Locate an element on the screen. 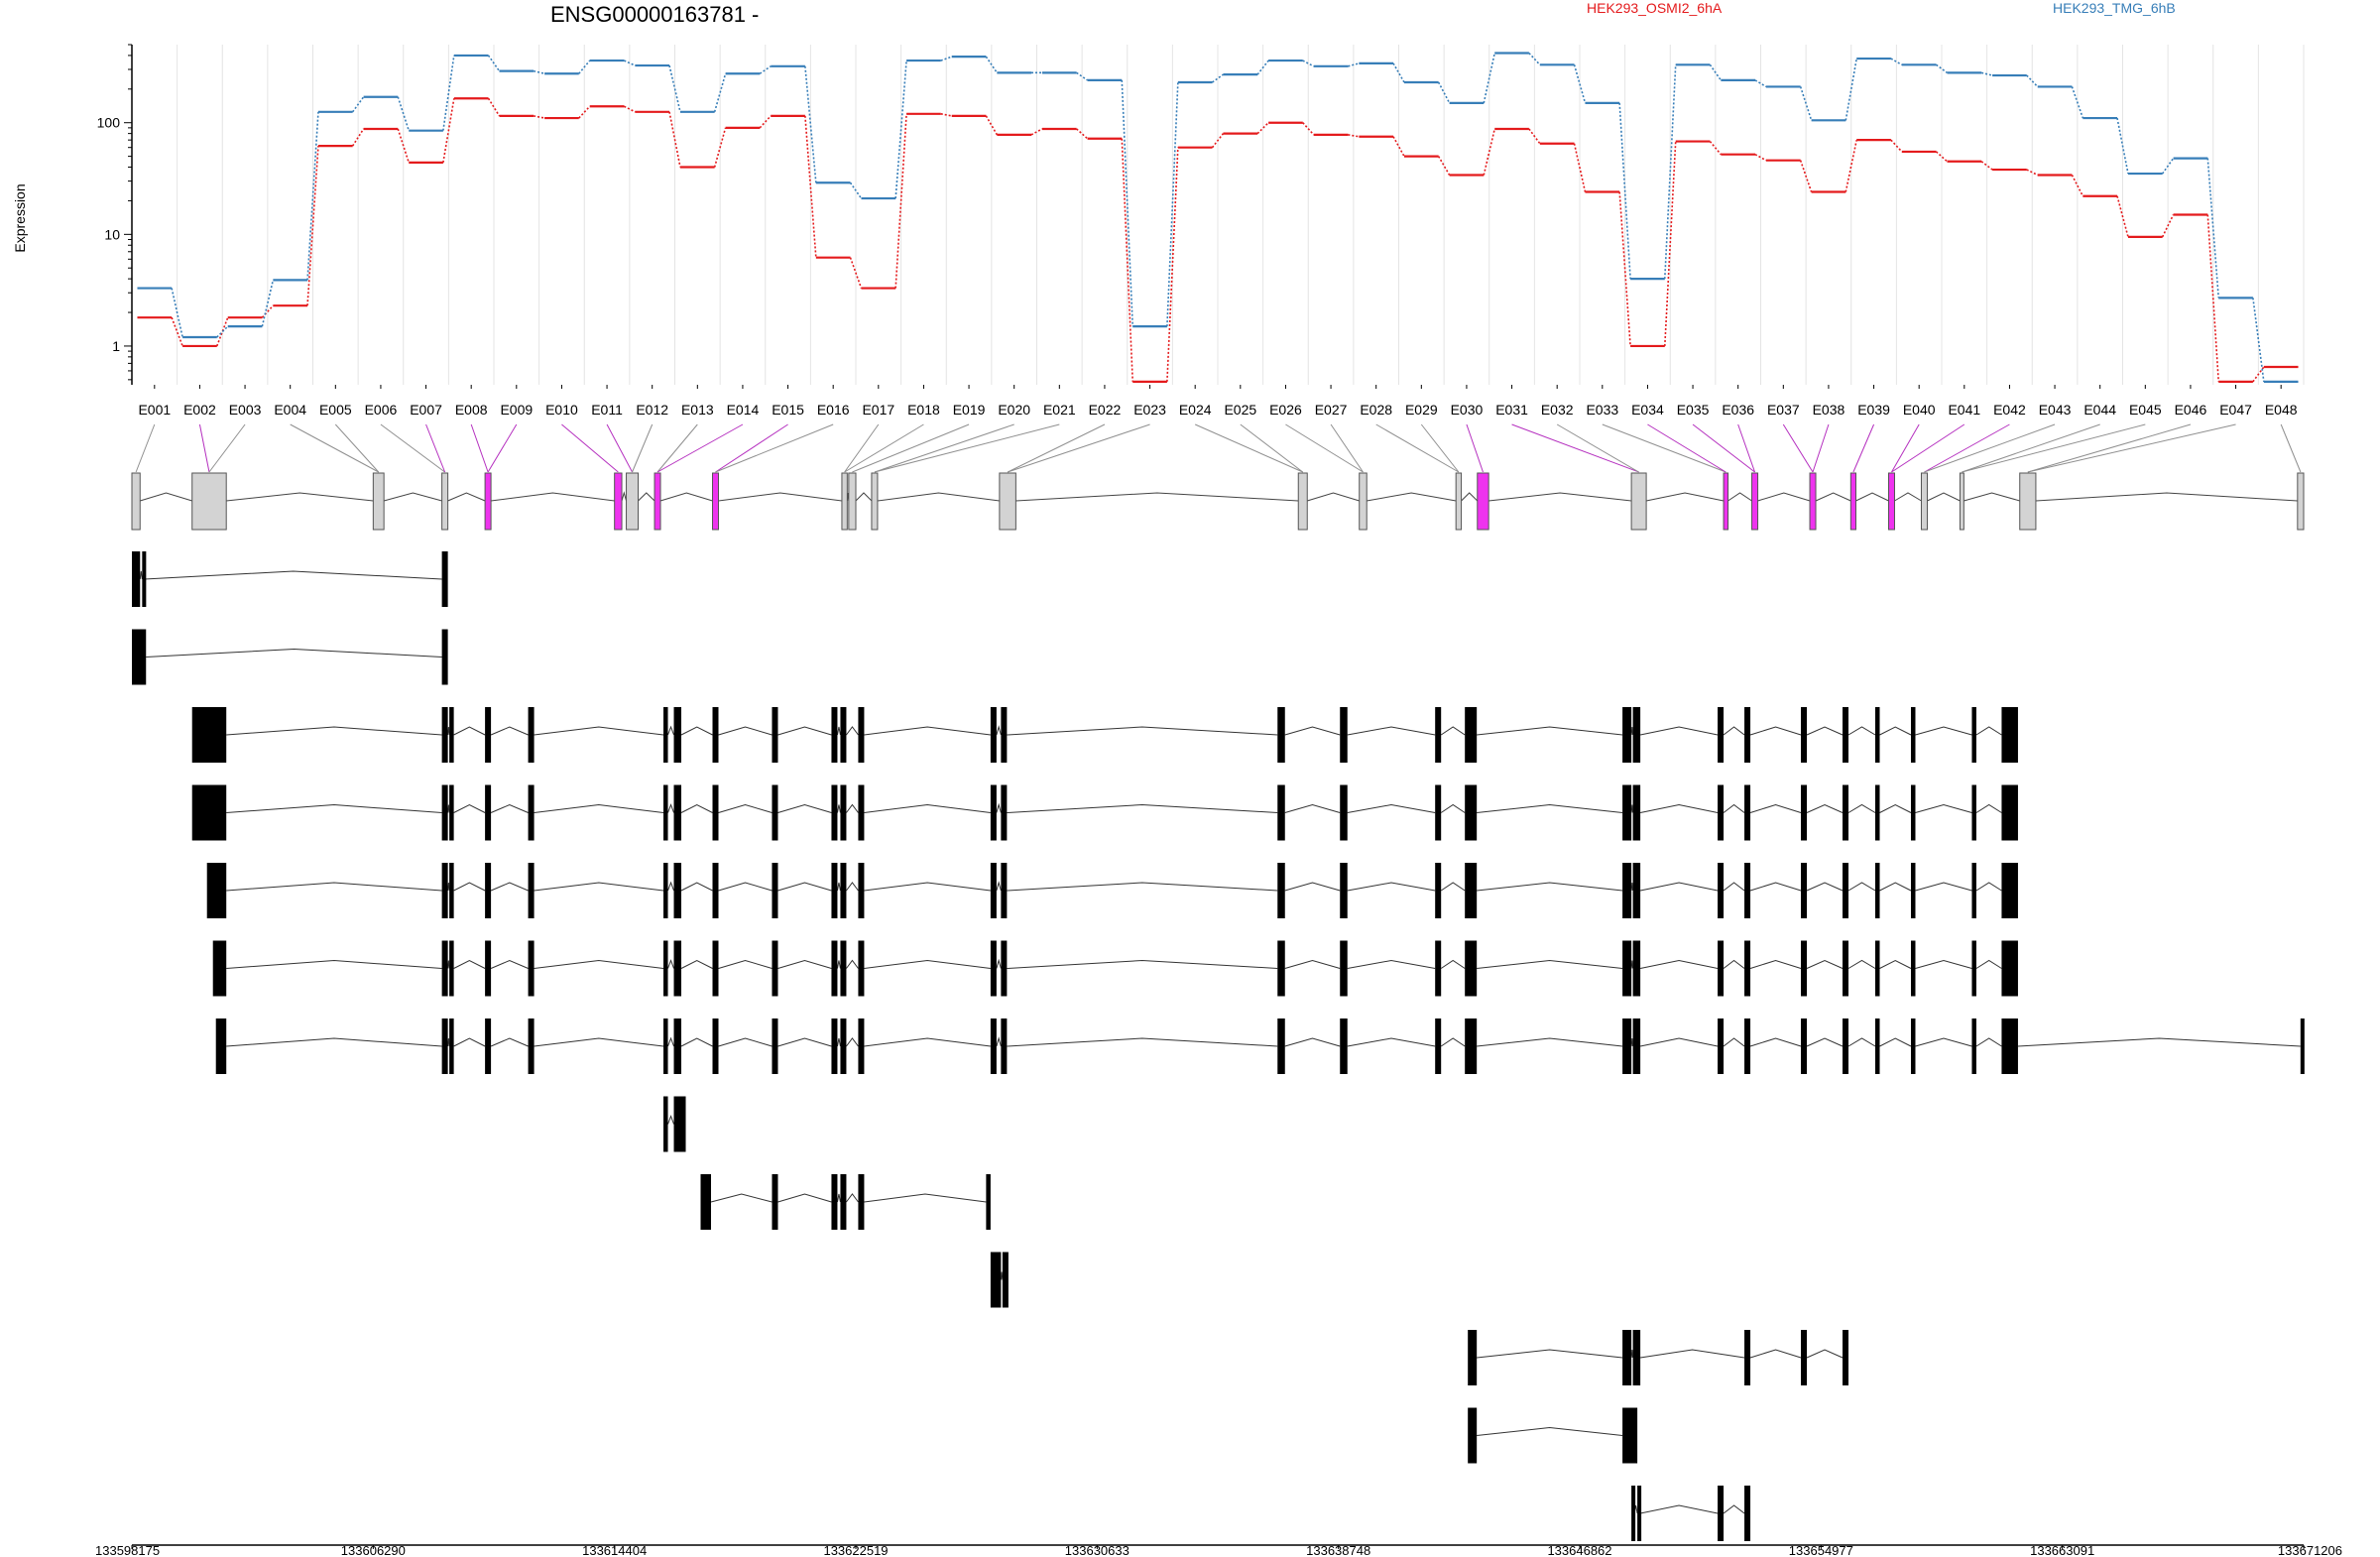 The image size is (2380, 1557). coord-tick-label: 133654977 is located at coordinates (1821, 1550).